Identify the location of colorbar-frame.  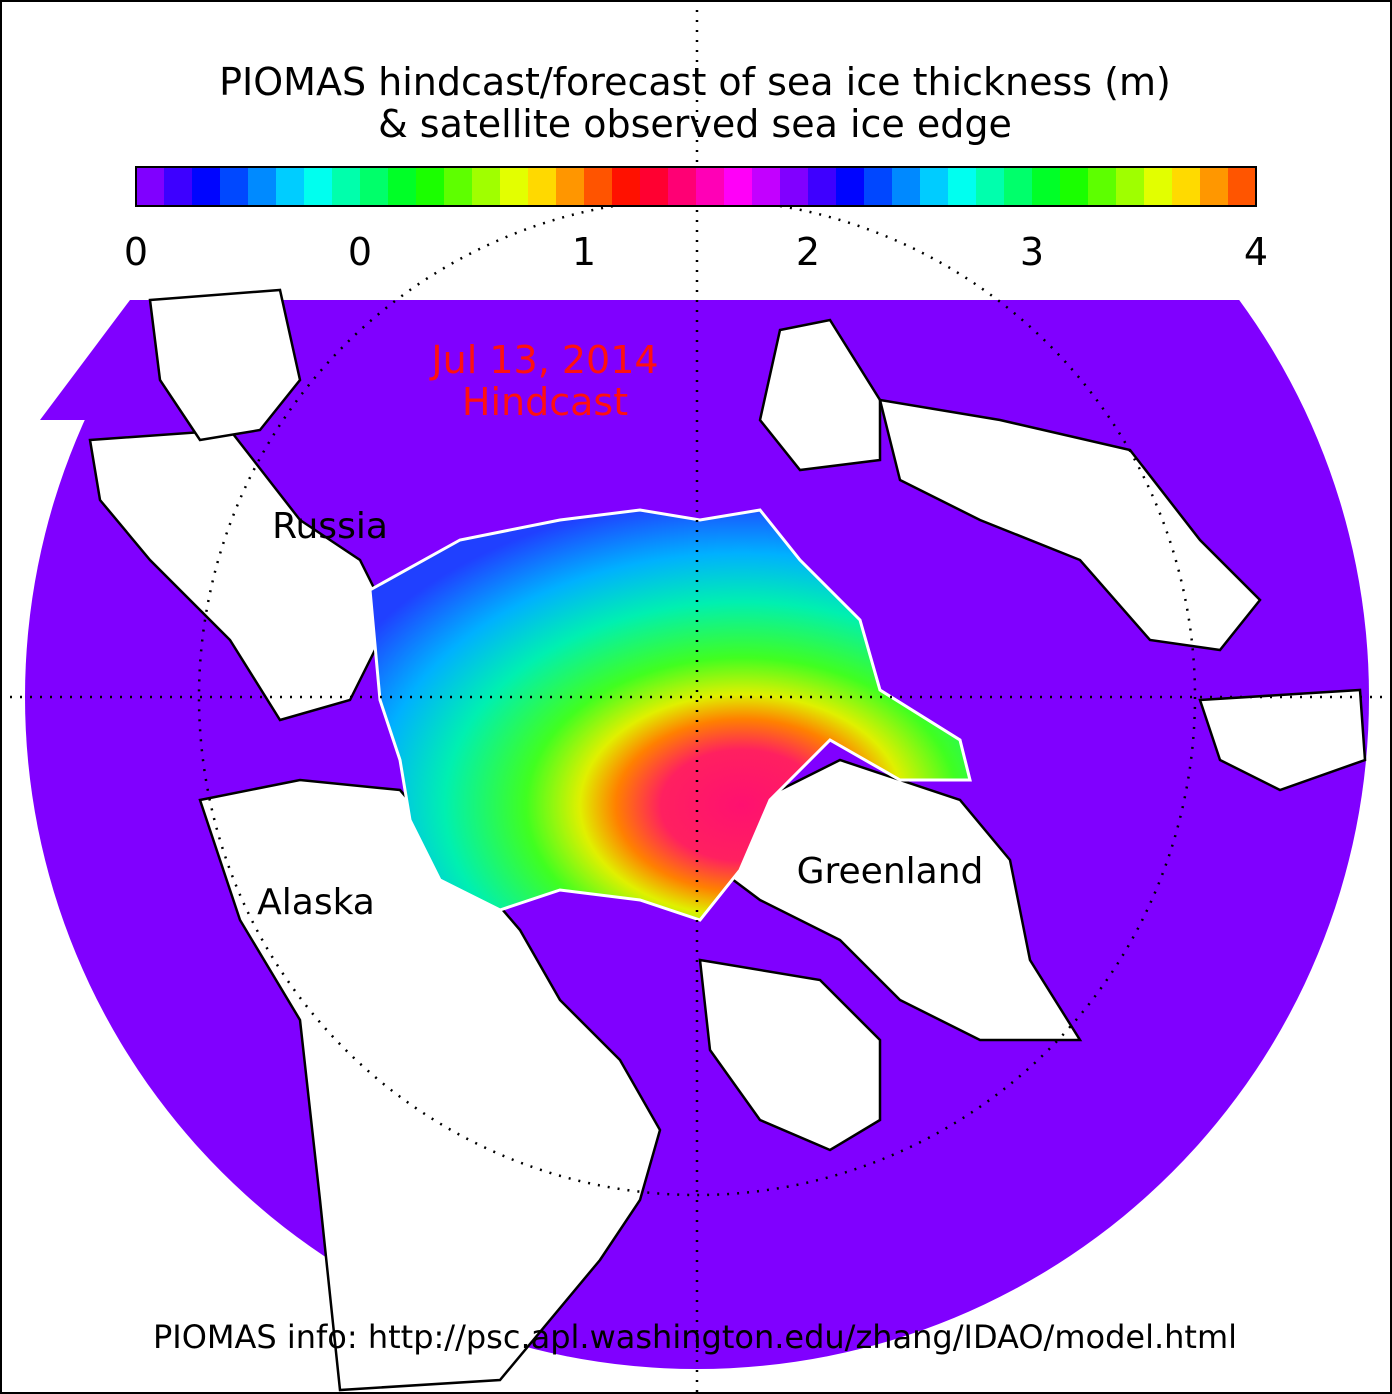
(696, 186).